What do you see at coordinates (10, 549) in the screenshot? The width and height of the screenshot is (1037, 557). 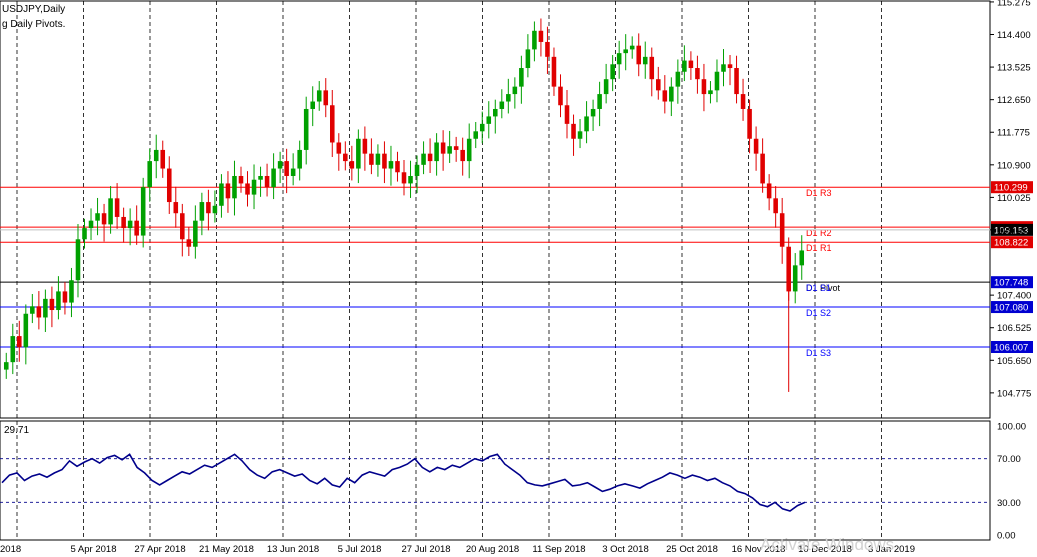 I see `time-tick-label: 2018` at bounding box center [10, 549].